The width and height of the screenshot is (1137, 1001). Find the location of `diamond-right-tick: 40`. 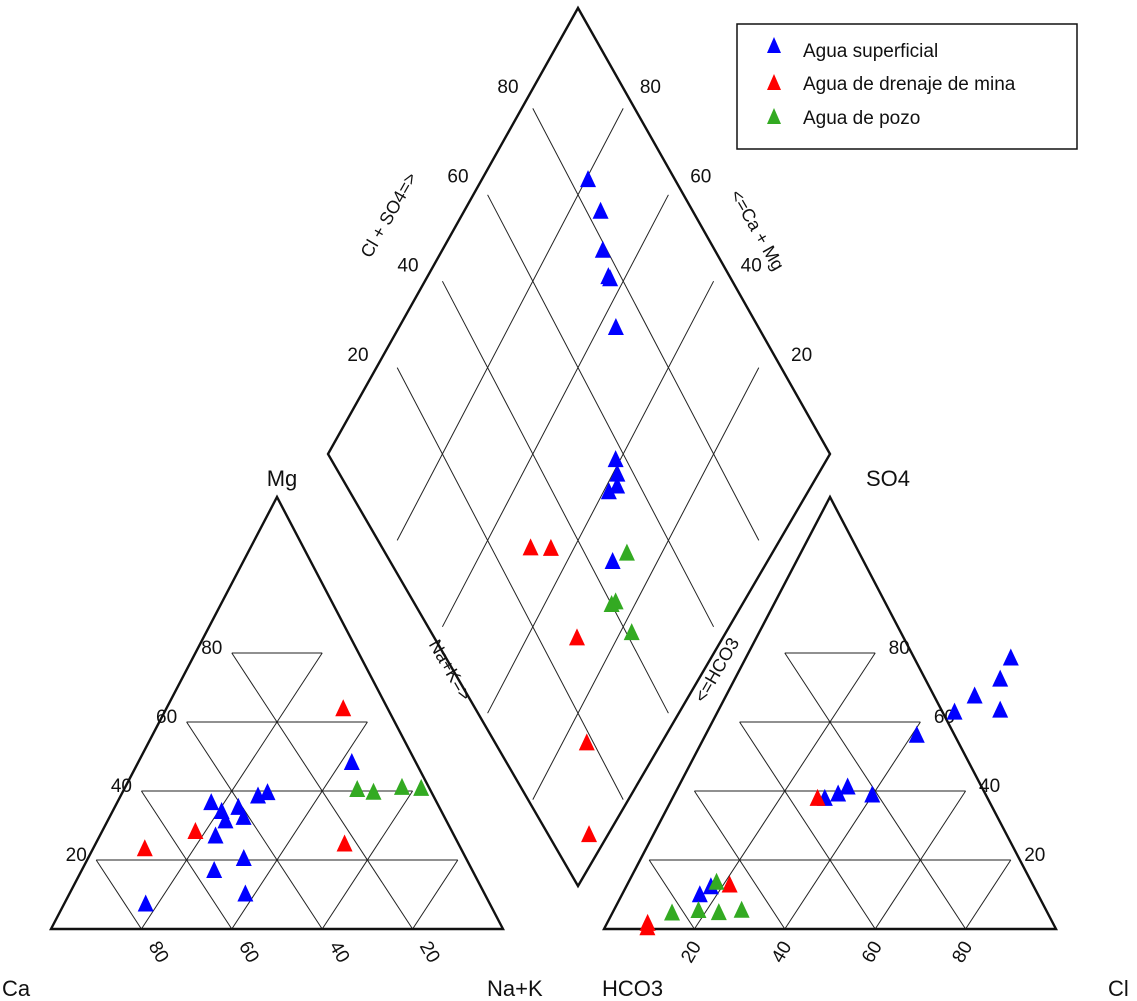

diamond-right-tick: 40 is located at coordinates (751, 266).